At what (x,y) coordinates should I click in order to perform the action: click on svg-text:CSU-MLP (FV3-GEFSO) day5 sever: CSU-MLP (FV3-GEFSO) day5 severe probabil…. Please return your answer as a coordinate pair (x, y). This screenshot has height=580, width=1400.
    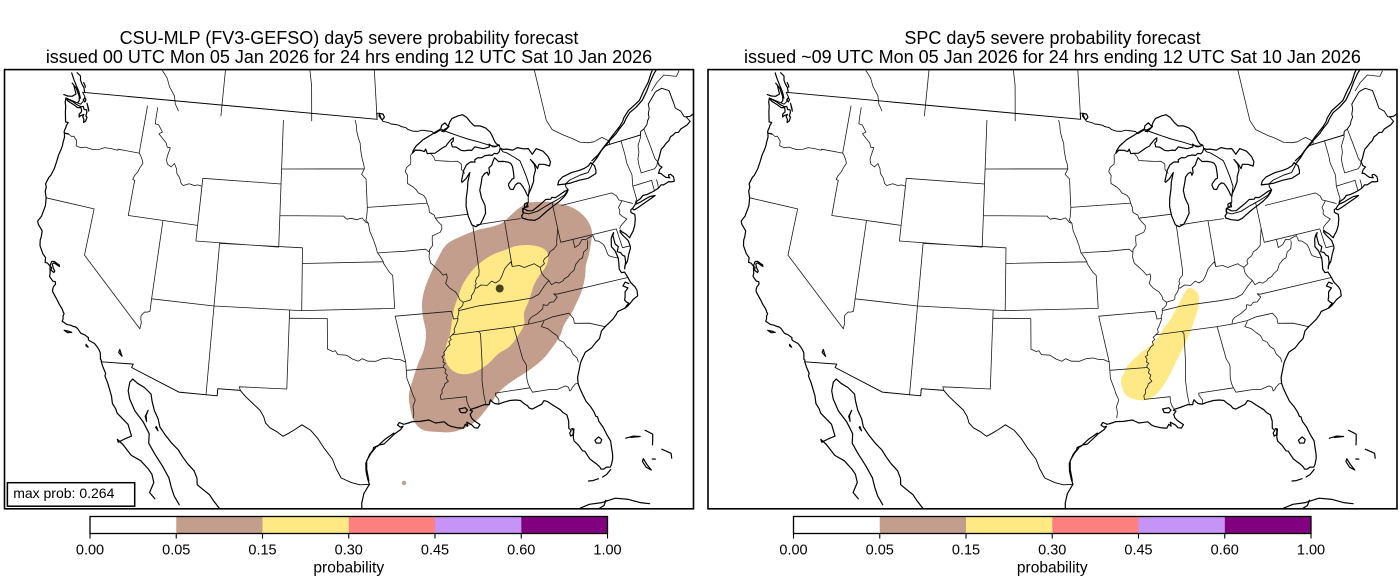
    Looking at the image, I should click on (349, 38).